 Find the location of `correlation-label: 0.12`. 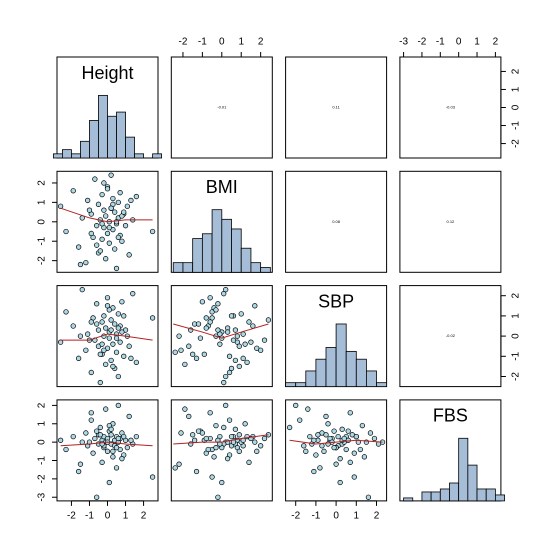

correlation-label: 0.12 is located at coordinates (451, 221).